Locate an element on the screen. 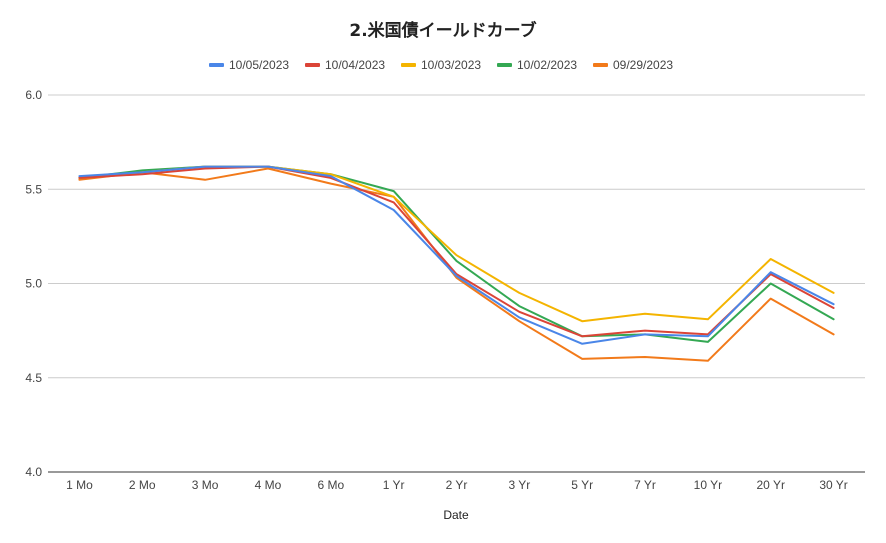 The image size is (886, 543). legend-item: 10/05/2023 is located at coordinates (249, 65).